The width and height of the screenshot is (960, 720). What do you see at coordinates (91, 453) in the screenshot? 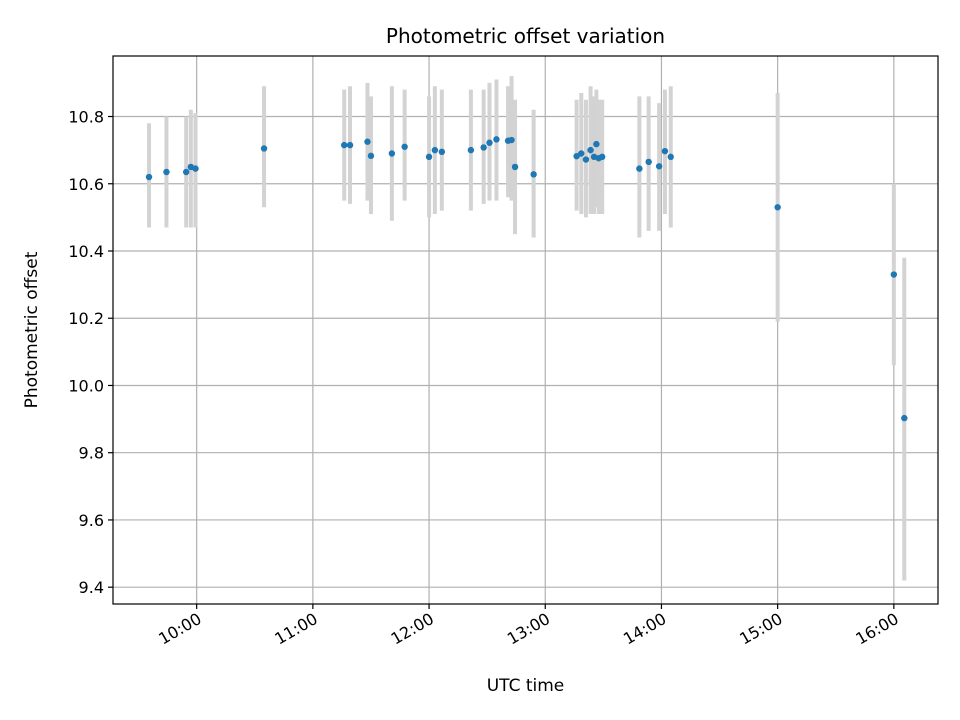
I see `y-tick-label: 9.8` at bounding box center [91, 453].